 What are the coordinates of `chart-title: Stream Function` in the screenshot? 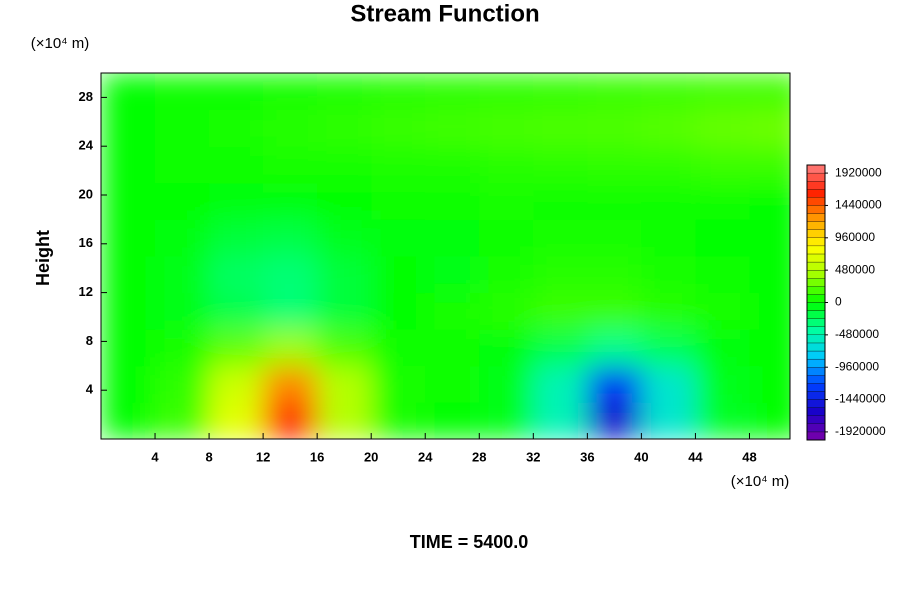 It's located at (444, 13).